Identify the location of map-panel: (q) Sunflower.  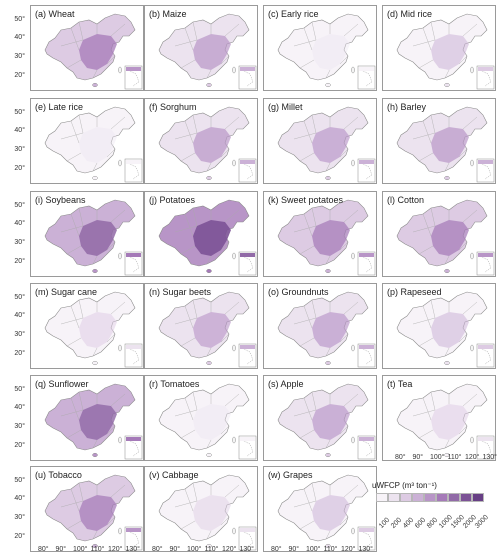
(87, 418).